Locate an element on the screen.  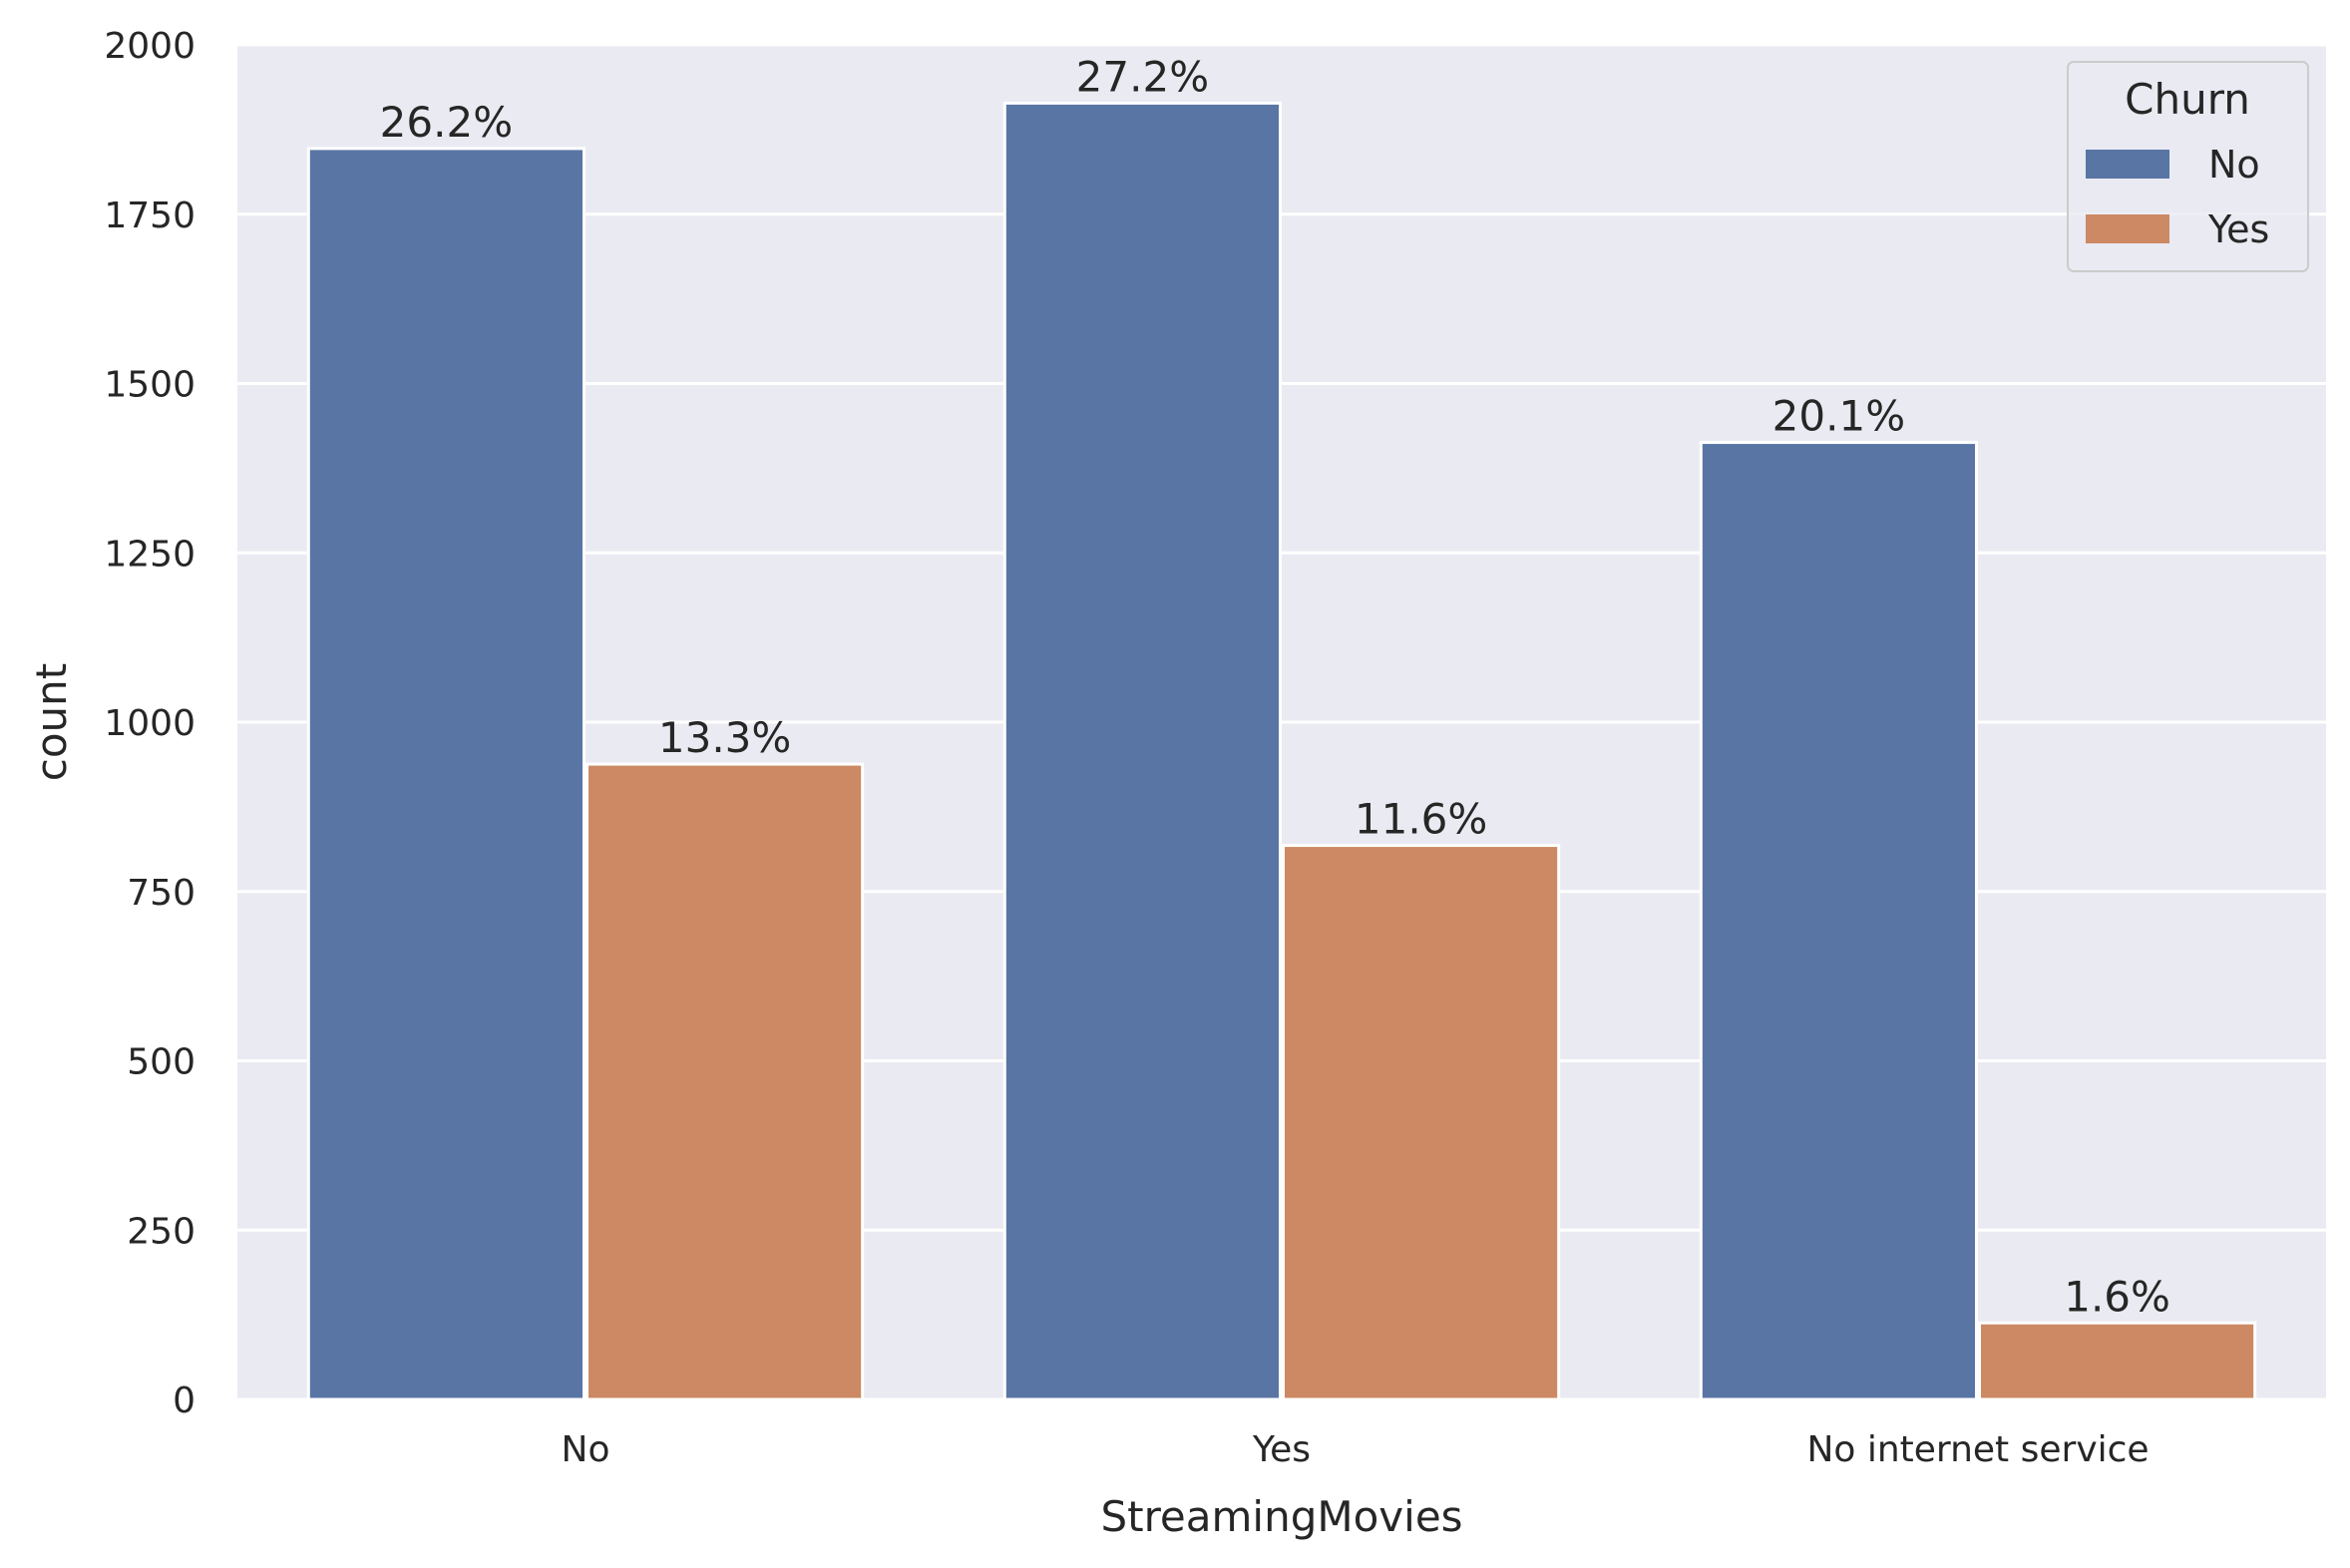
y-tick-label: 2000 is located at coordinates (150, 46).